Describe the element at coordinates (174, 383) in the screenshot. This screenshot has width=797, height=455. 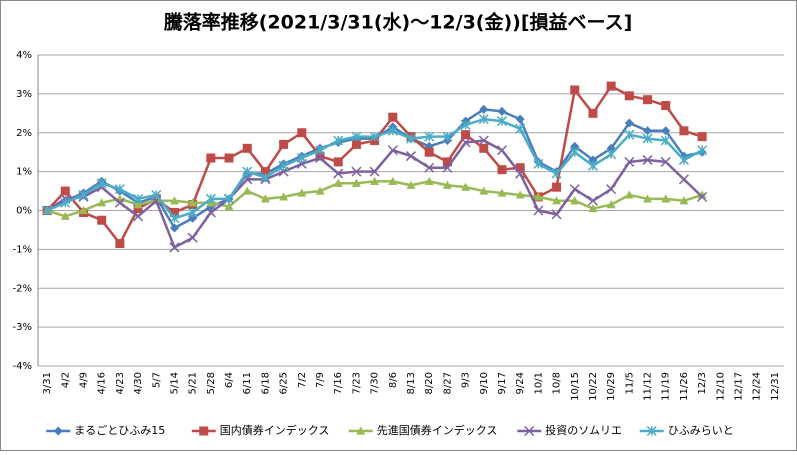
I see `x-tick-label: 5/14` at that location.